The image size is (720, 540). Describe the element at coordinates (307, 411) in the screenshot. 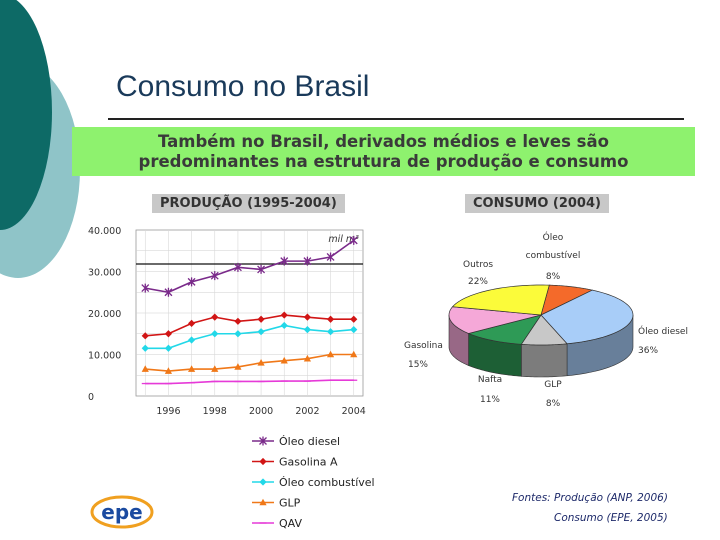

I see `x-tick-label: 2002` at that location.